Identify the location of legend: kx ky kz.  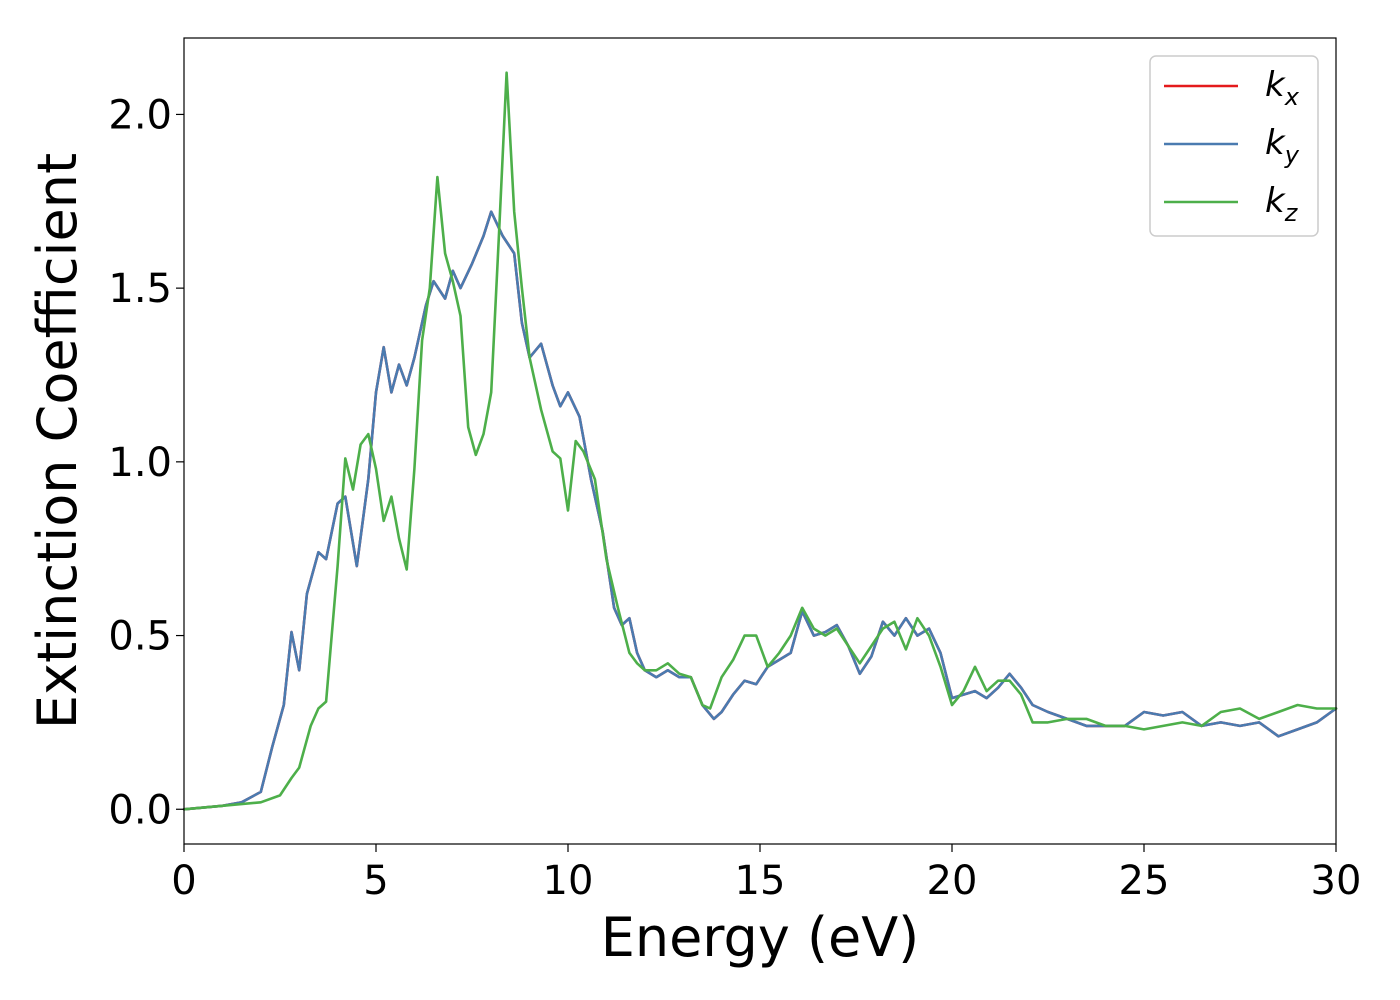
(1234, 146).